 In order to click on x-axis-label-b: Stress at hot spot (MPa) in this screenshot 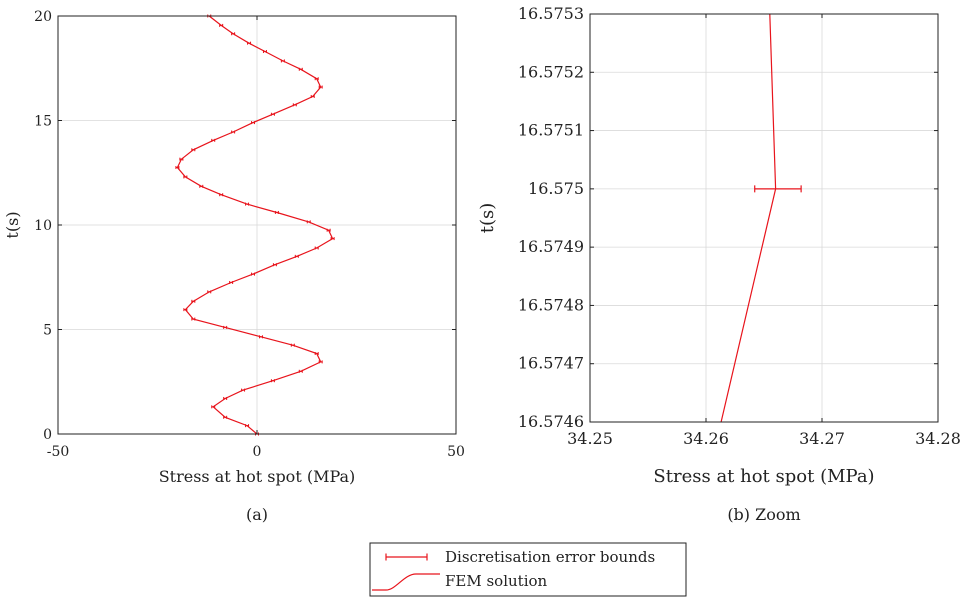, I will do `click(763, 476)`.